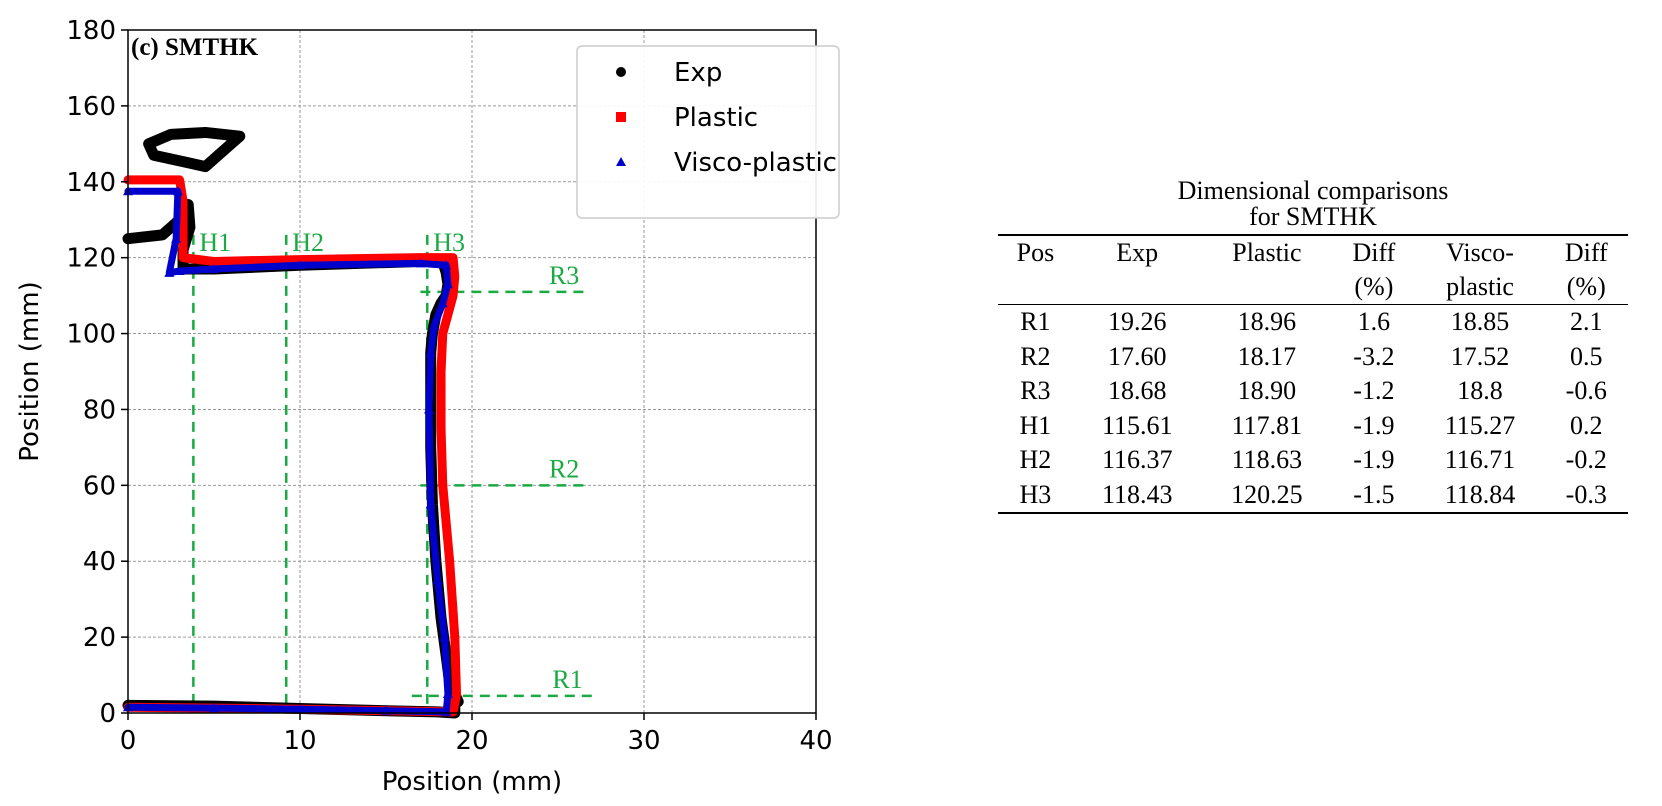 Image resolution: width=1662 pixels, height=806 pixels. I want to click on header-pos: Pos, so click(1035, 252).